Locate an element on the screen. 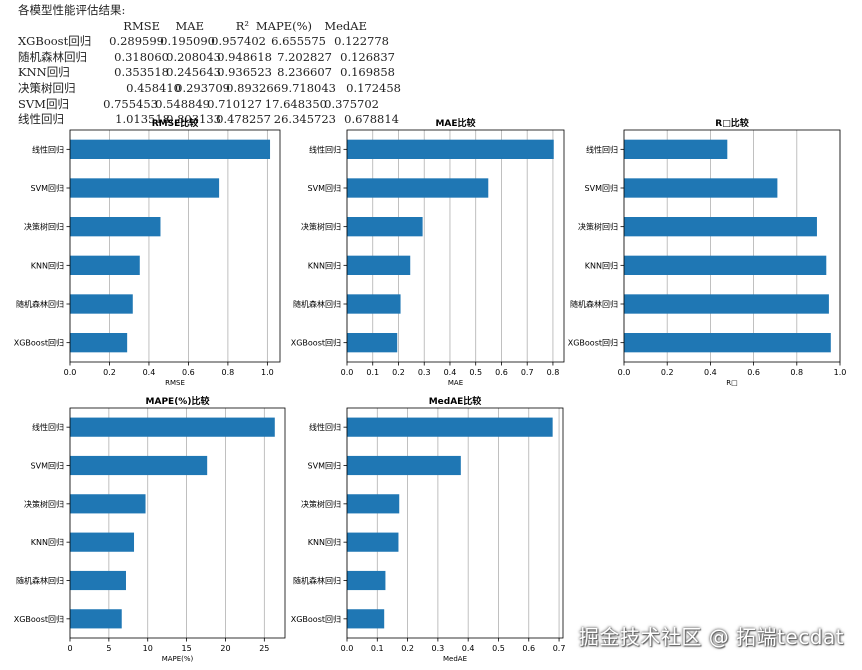 This screenshot has height=670, width=862. table-cell: 0.803133 is located at coordinates (193, 119).